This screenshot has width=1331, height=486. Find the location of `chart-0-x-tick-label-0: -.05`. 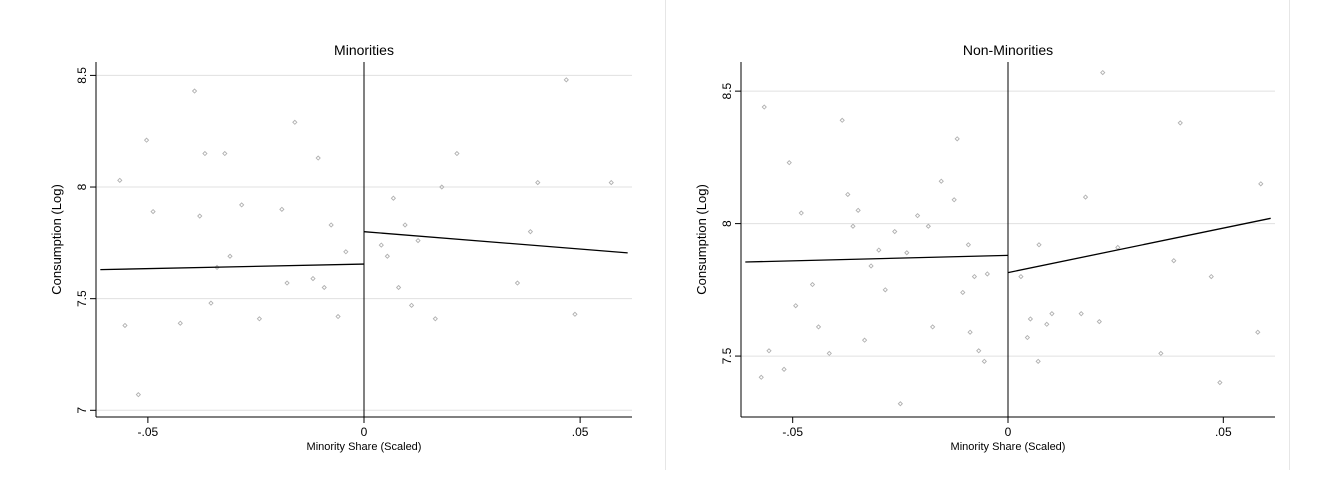

chart-0-x-tick-label-0: -.05 is located at coordinates (148, 432).